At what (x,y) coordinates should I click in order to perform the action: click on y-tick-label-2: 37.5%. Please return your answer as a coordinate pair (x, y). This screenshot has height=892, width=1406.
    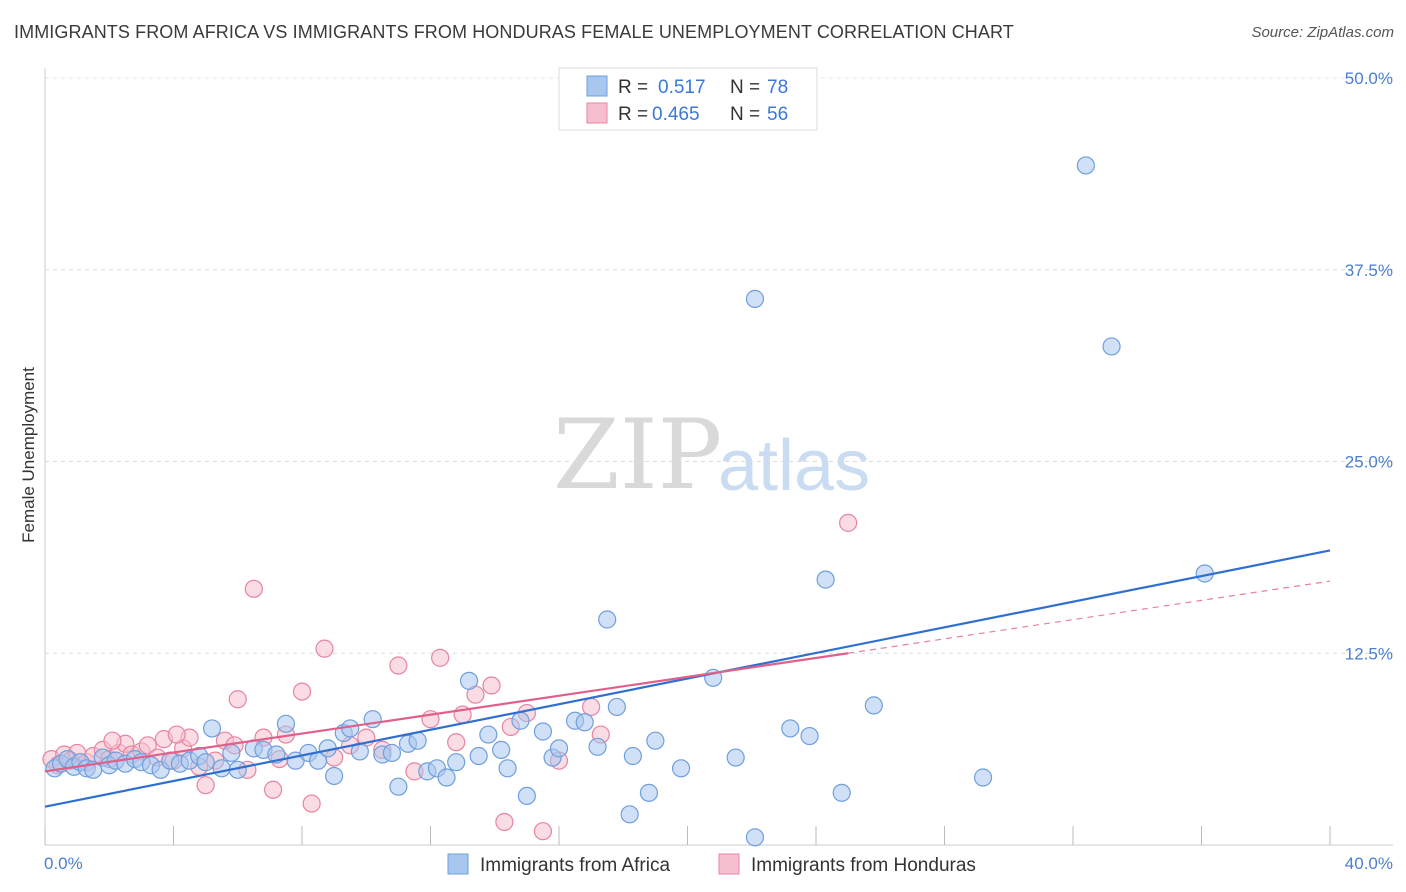
    Looking at the image, I should click on (1369, 270).